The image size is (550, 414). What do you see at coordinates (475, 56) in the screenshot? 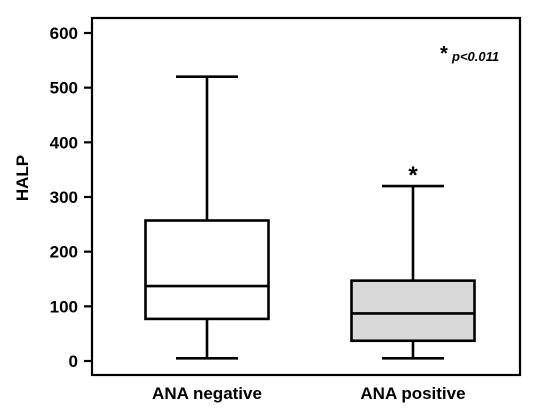
I see `annotation-p-value: p<0.011` at bounding box center [475, 56].